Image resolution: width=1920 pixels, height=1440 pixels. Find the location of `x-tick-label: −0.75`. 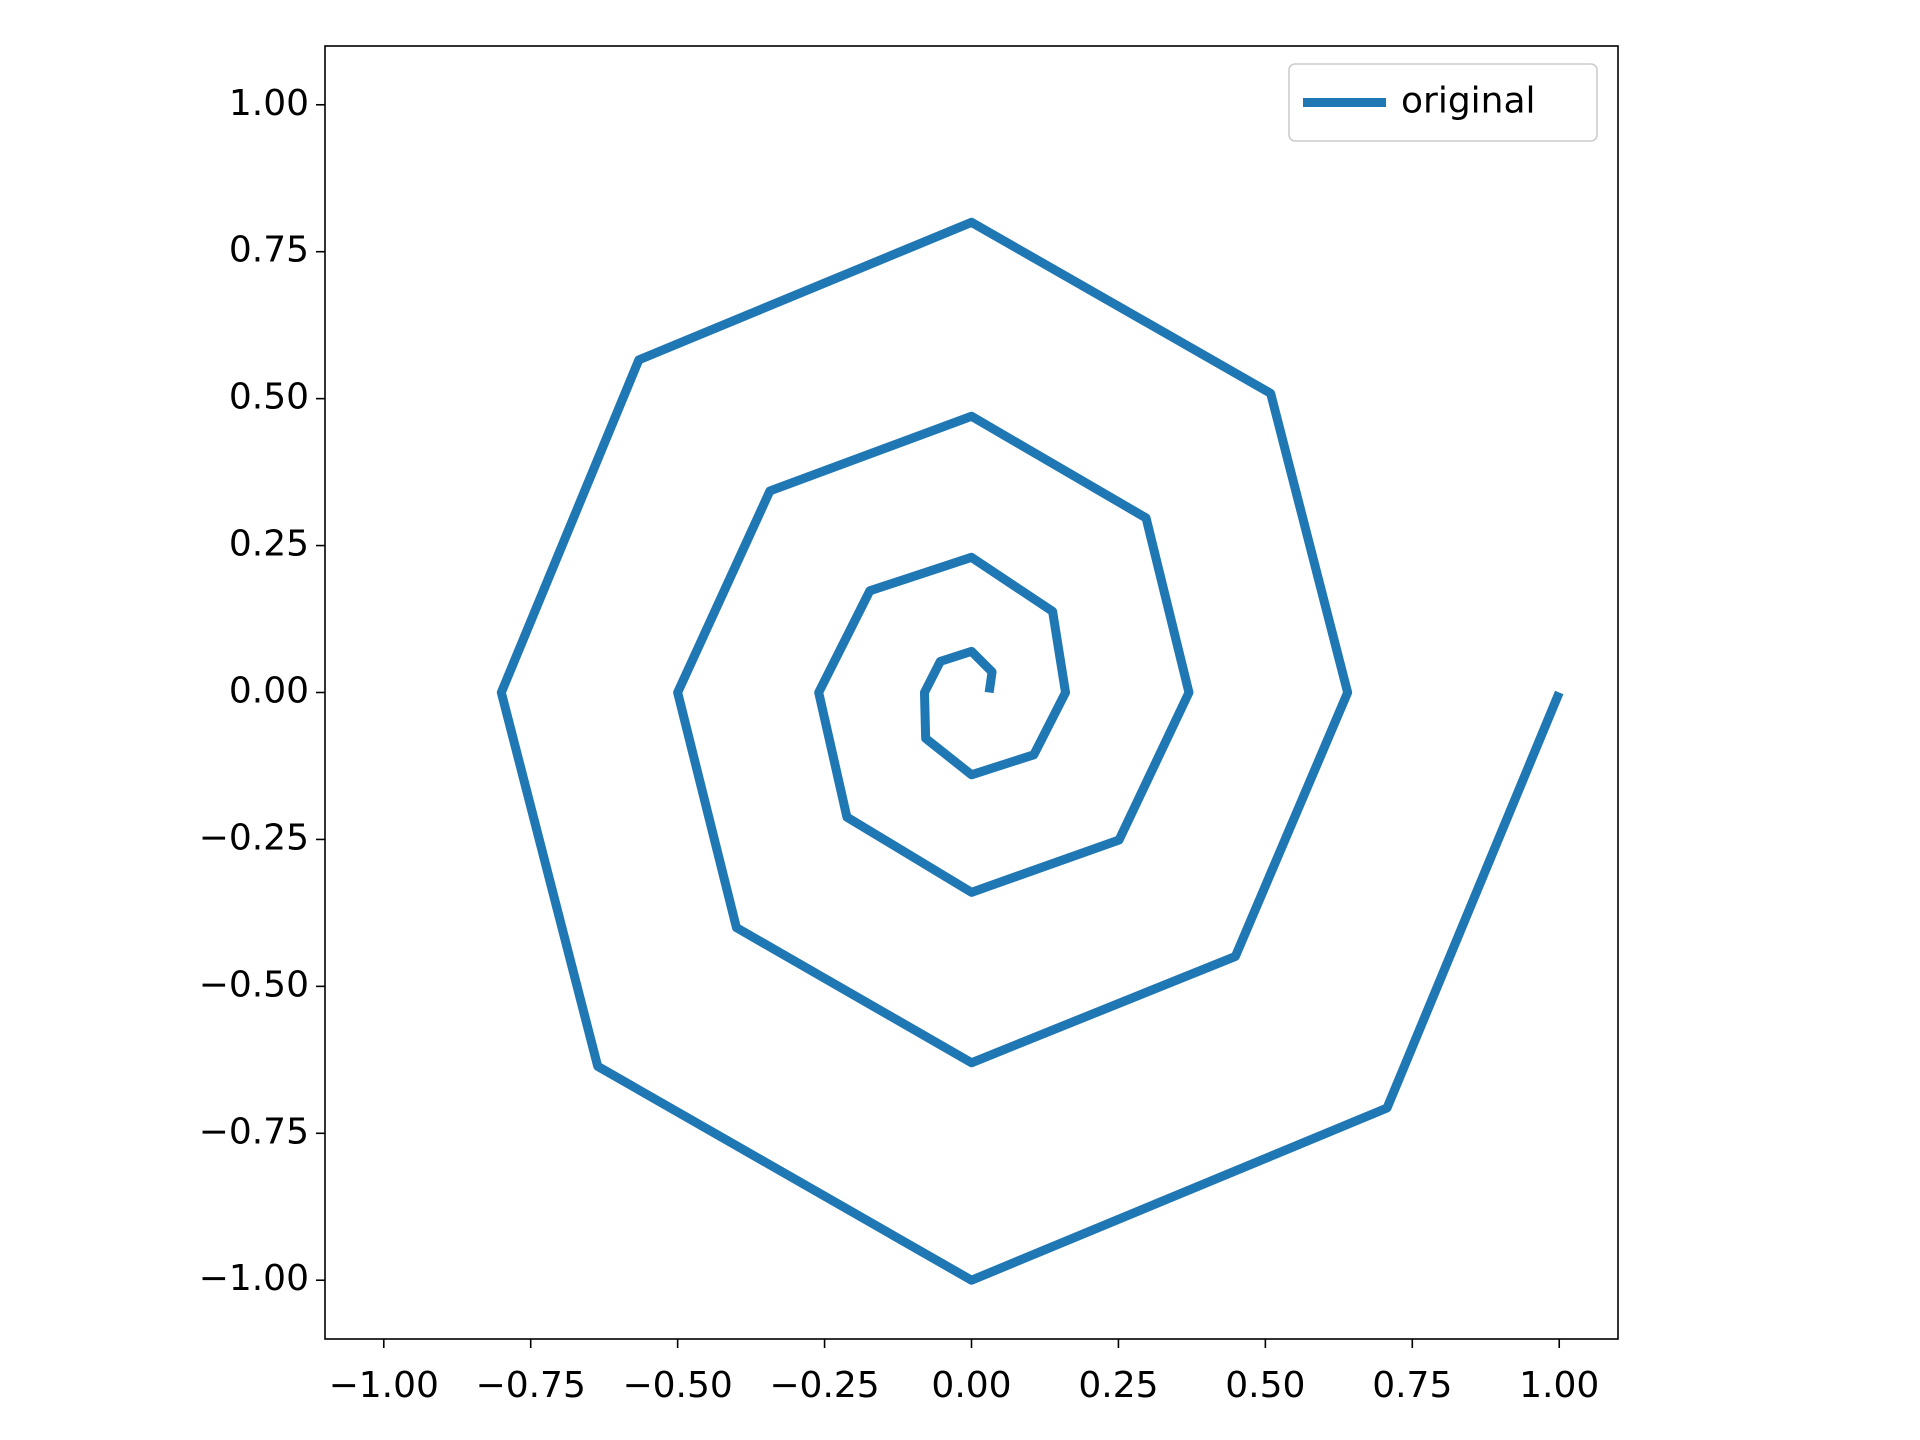

x-tick-label: −0.75 is located at coordinates (531, 1385).